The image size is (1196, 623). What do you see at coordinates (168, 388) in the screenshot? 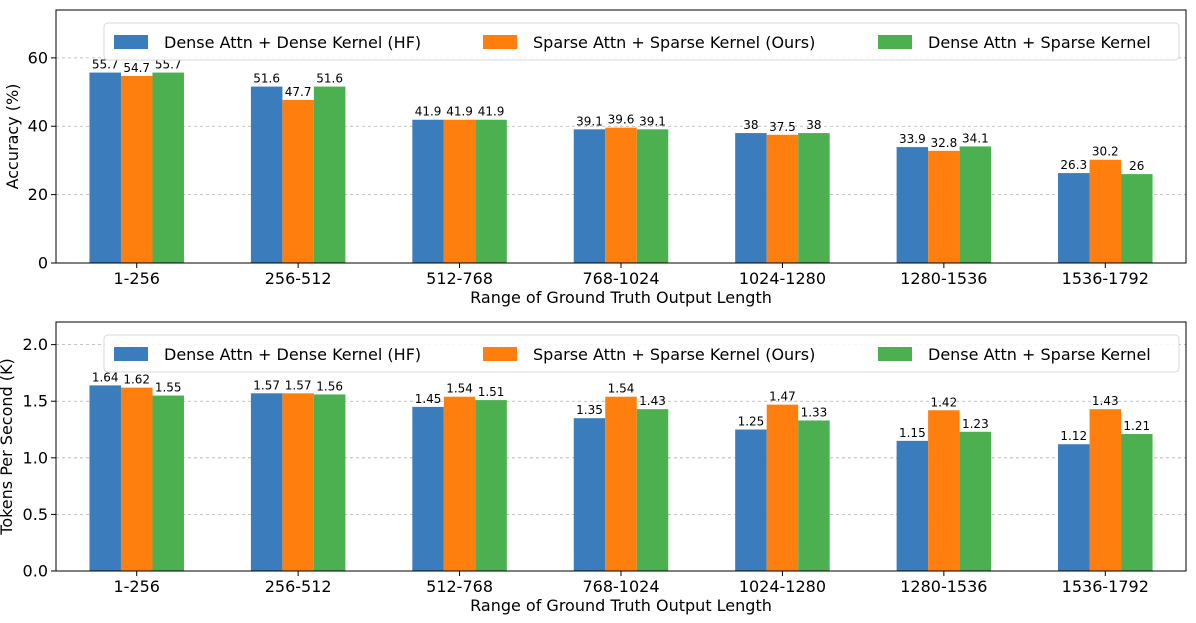
I see `data-label: 1.55` at bounding box center [168, 388].